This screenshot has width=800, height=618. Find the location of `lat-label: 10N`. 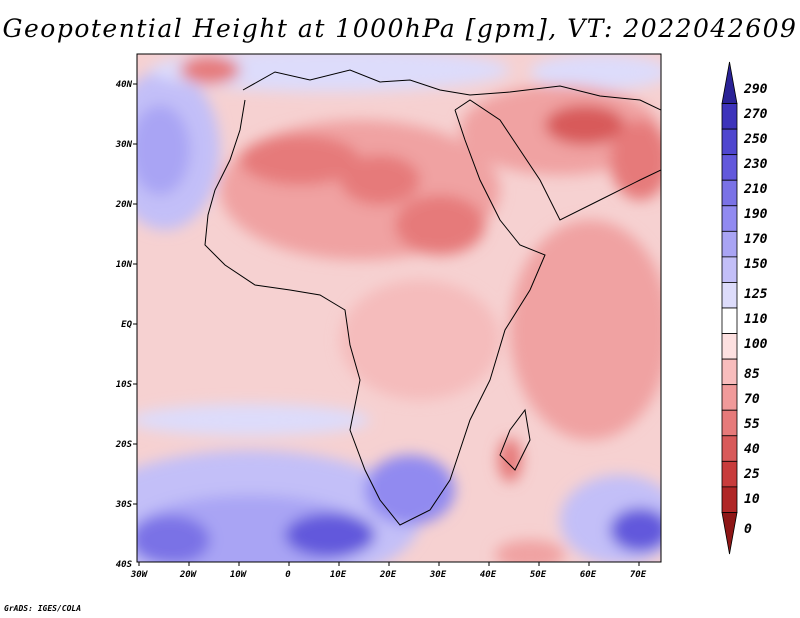

lat-label: 10N is located at coordinates (124, 265).